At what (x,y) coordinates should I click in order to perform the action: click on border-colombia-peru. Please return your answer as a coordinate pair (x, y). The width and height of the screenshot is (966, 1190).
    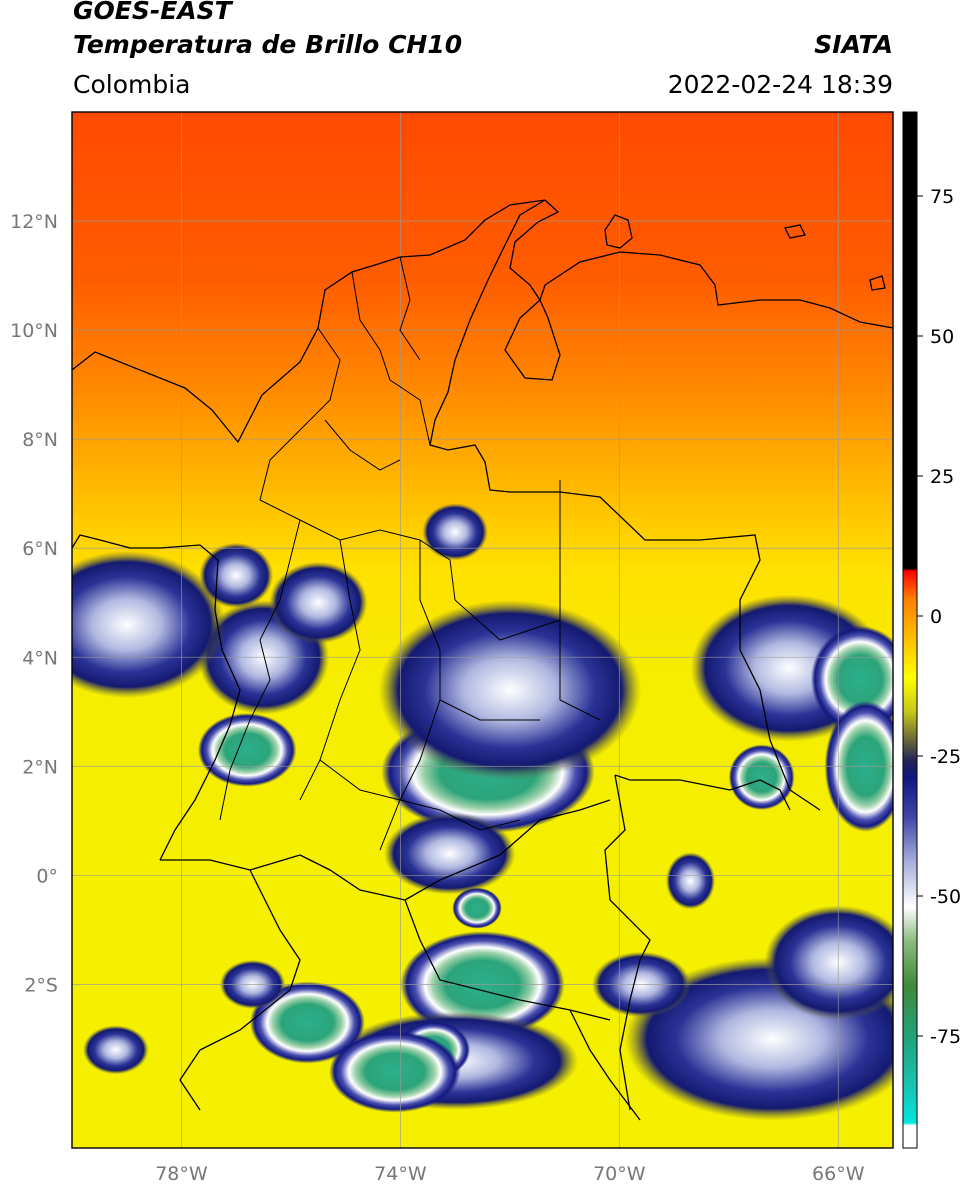
    Looking at the image, I should click on (455, 910).